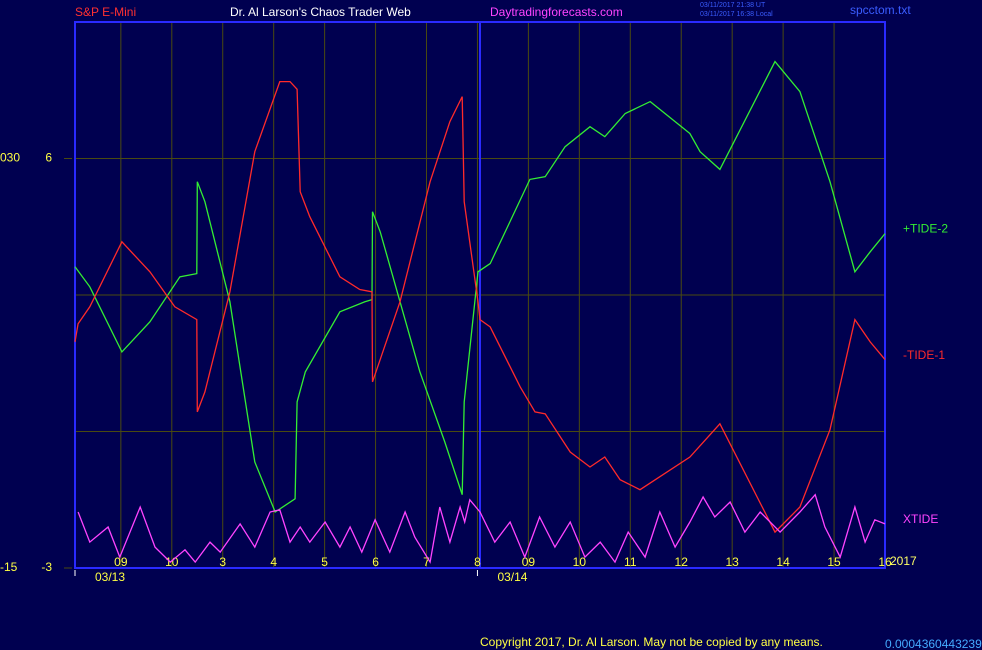 The height and width of the screenshot is (650, 982). I want to click on year-label: 2017, so click(903, 561).